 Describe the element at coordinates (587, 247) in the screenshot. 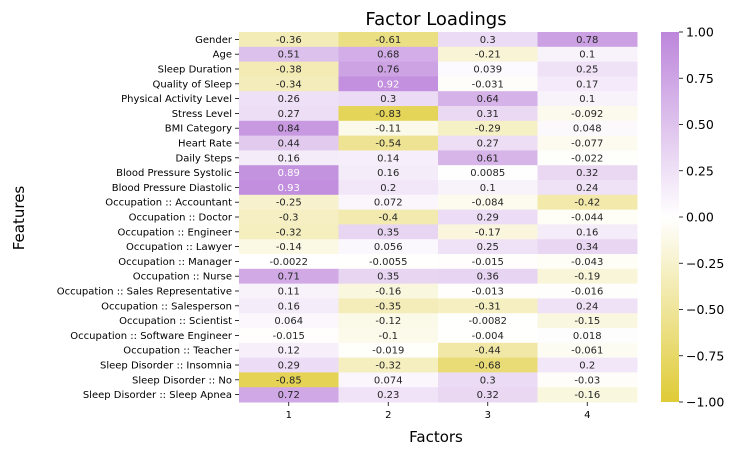

I see `cell-value-label: 0.34` at that location.